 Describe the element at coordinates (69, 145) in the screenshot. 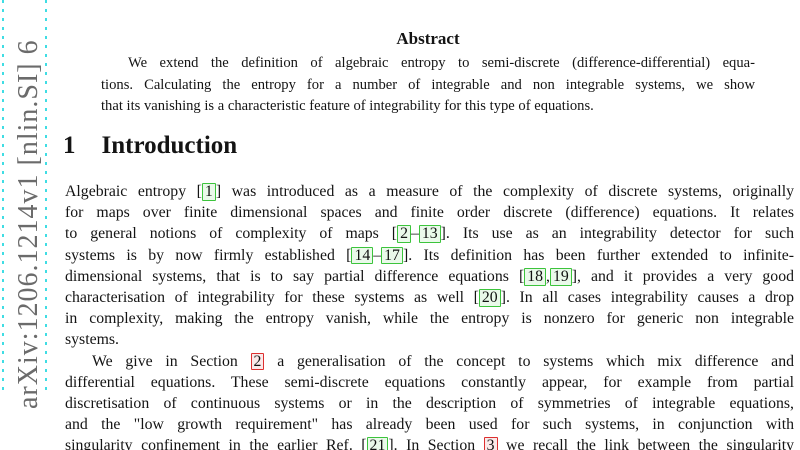

I see `section-number: 1` at that location.